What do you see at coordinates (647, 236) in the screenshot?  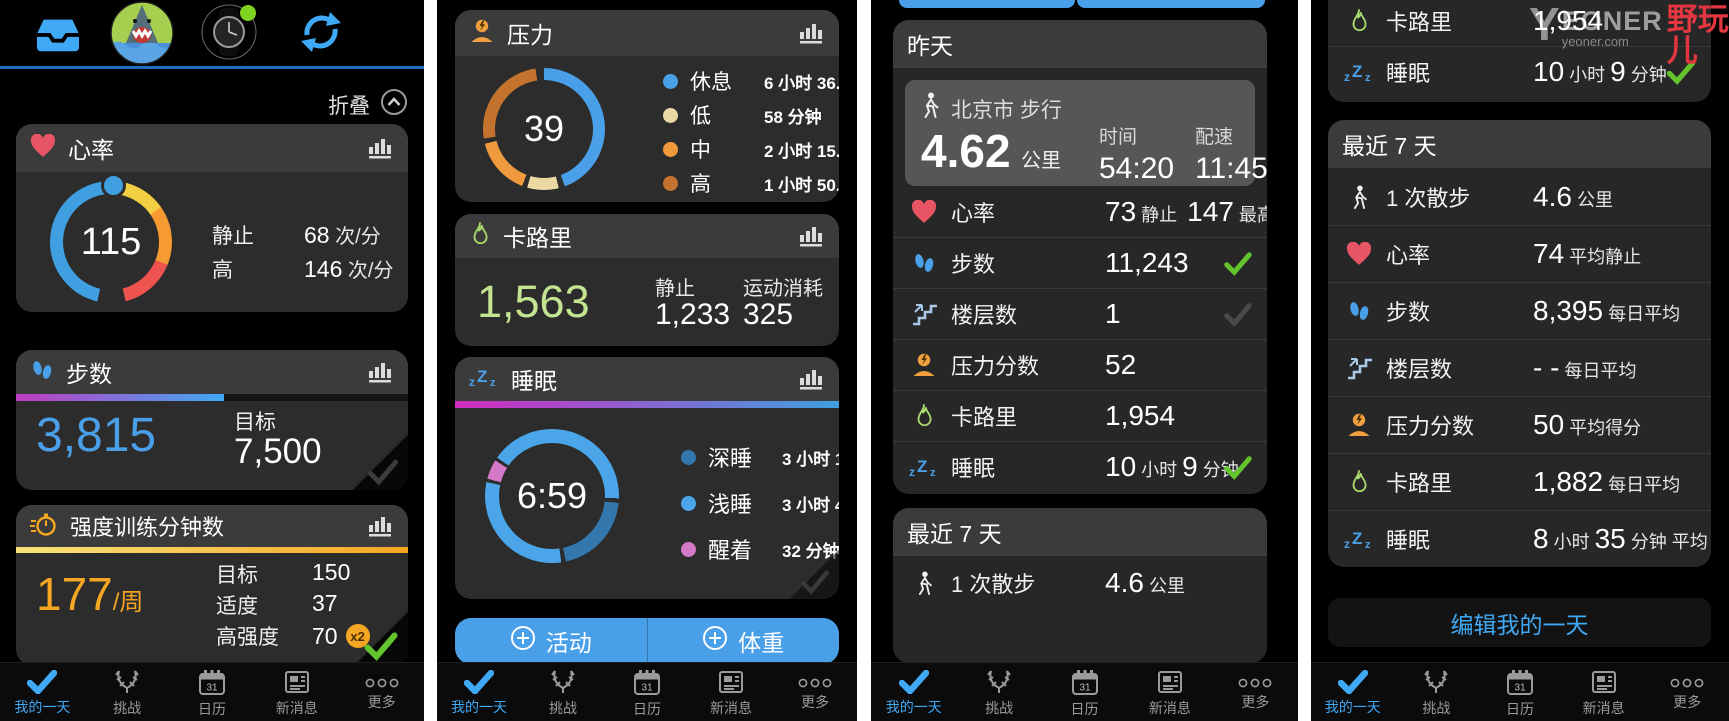 I see `calories-card-header: 卡路里` at bounding box center [647, 236].